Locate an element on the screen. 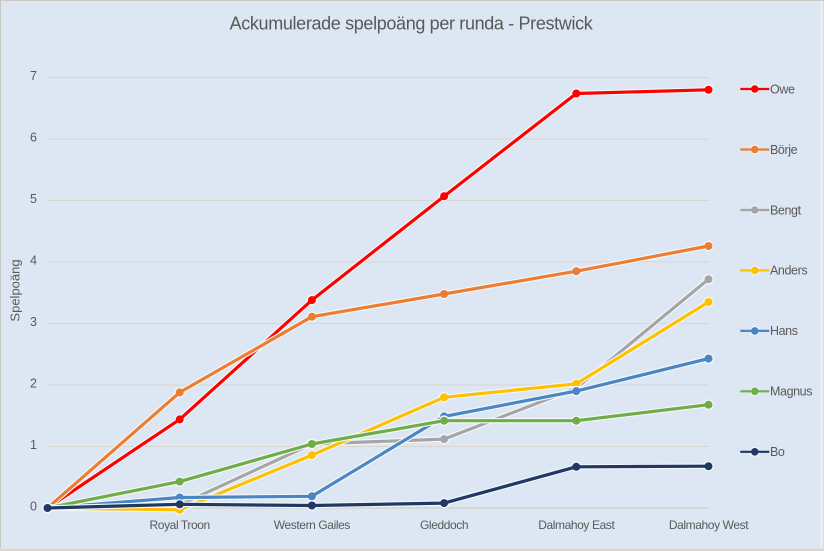  svg-text: 2 is located at coordinates (33, 383).